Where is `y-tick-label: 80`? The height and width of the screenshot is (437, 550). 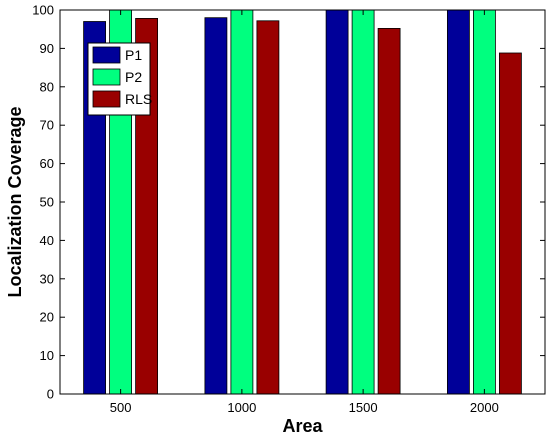 y-tick-label: 80 is located at coordinates (47, 86).